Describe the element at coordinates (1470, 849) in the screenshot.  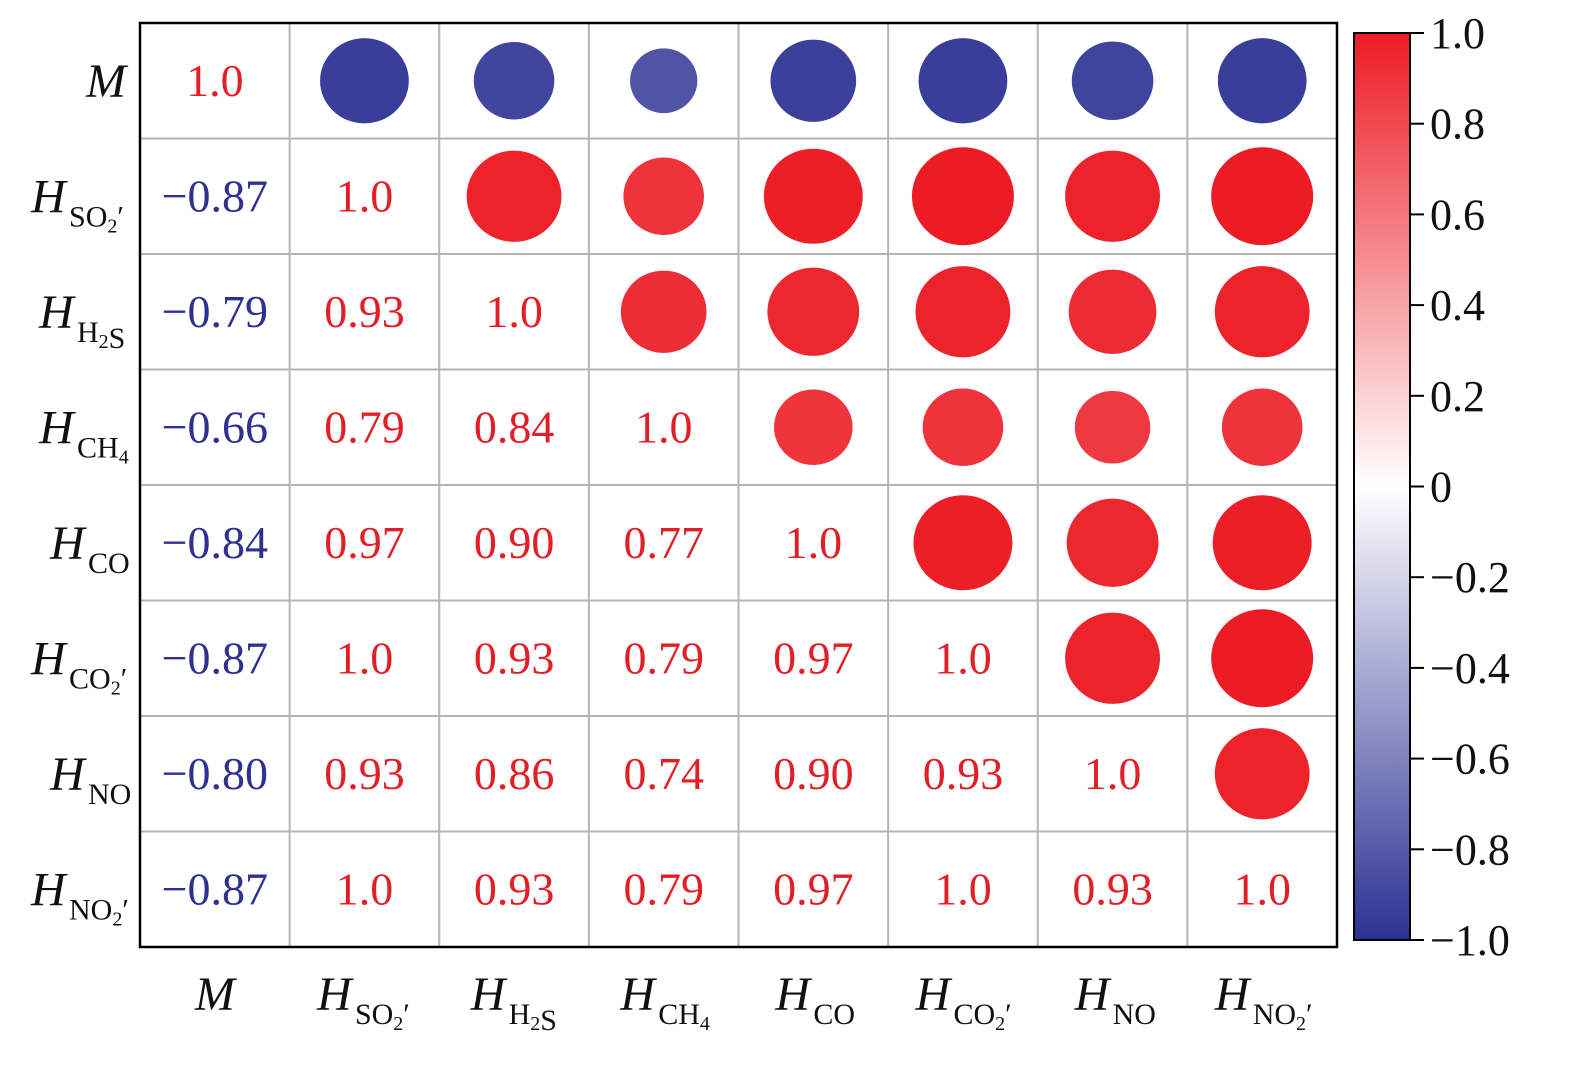
I see `colorbar-tick-label: −0.8` at that location.